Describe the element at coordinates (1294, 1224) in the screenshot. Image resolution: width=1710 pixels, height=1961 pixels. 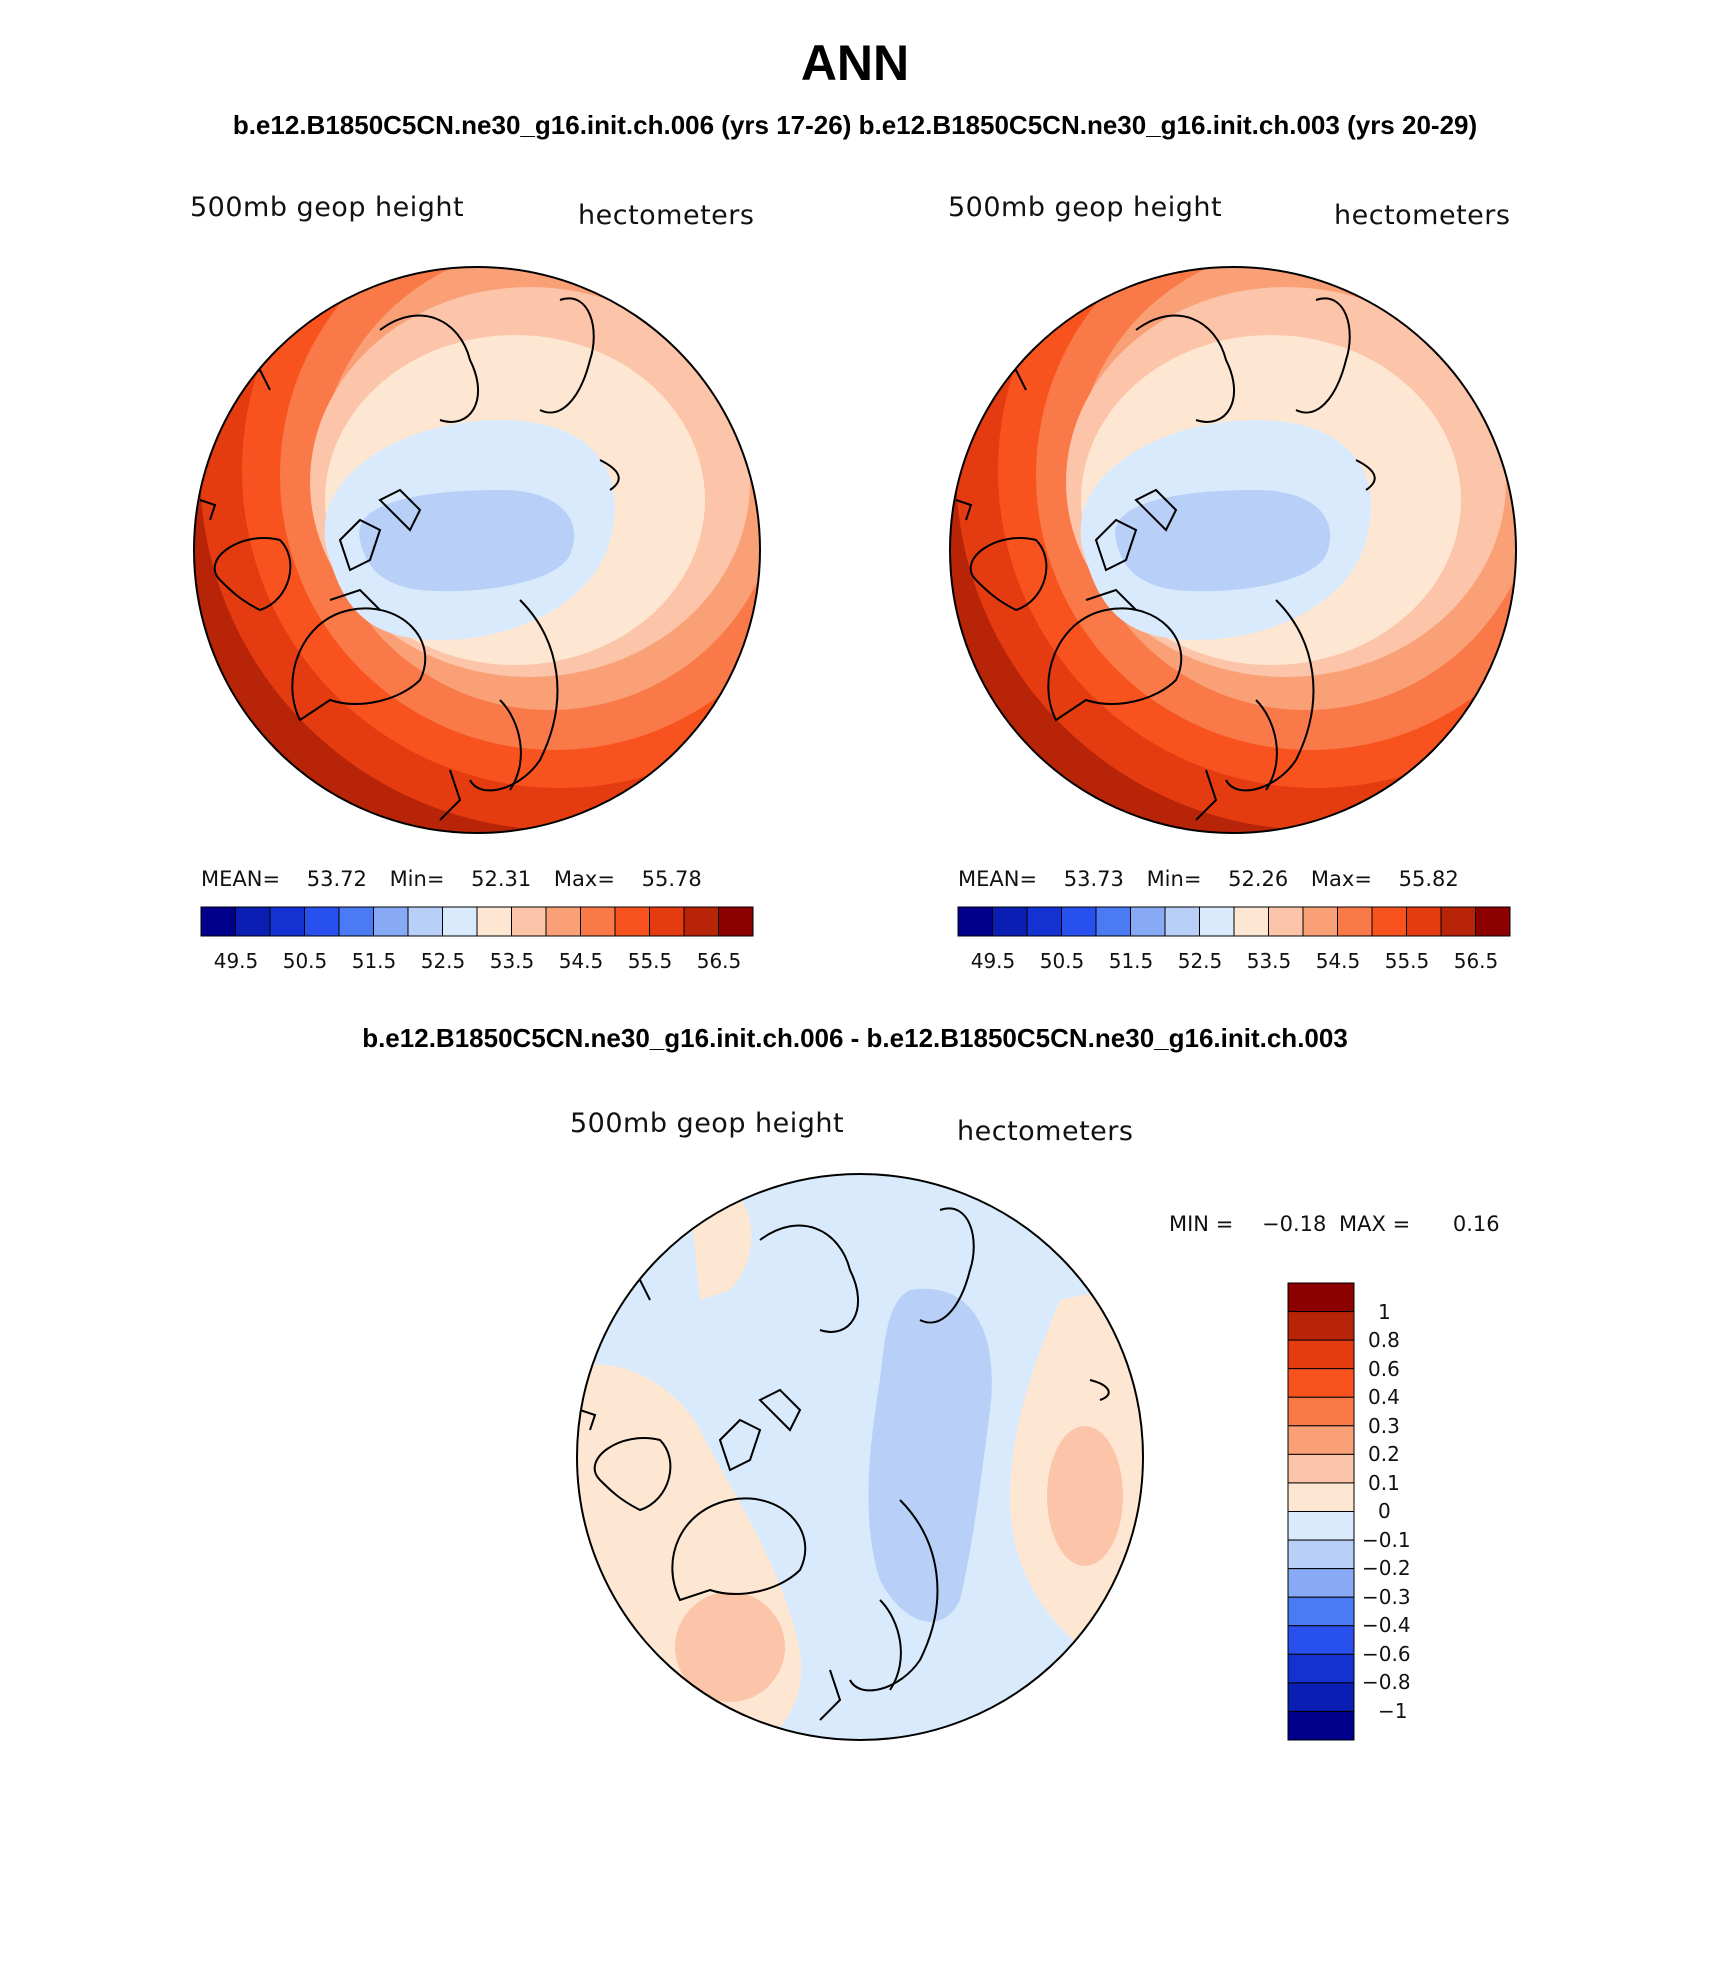
I see `diff-min-value: −0.18` at that location.